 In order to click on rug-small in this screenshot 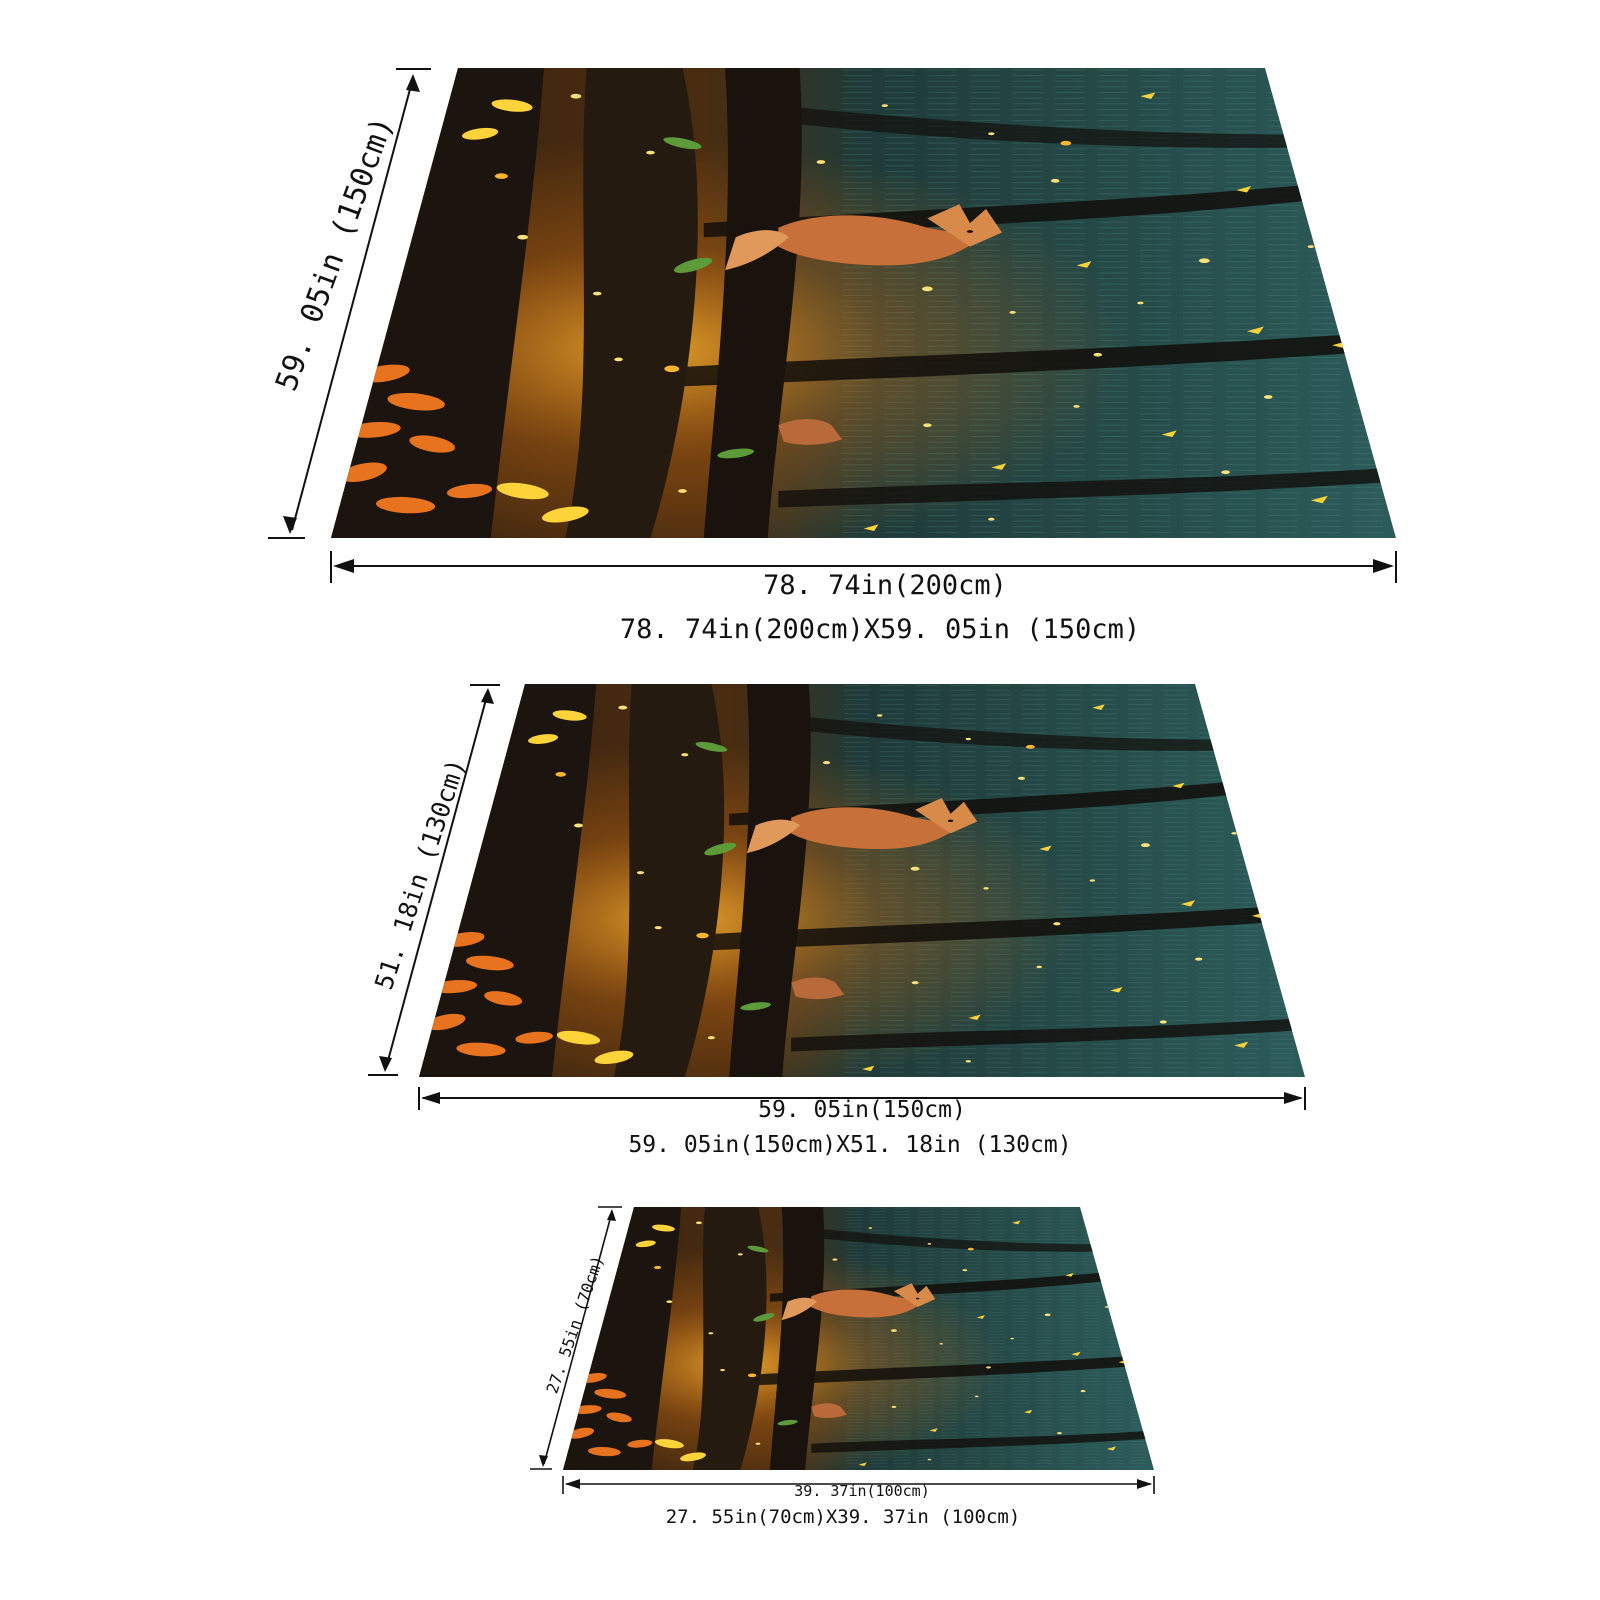, I will do `click(858, 1338)`.